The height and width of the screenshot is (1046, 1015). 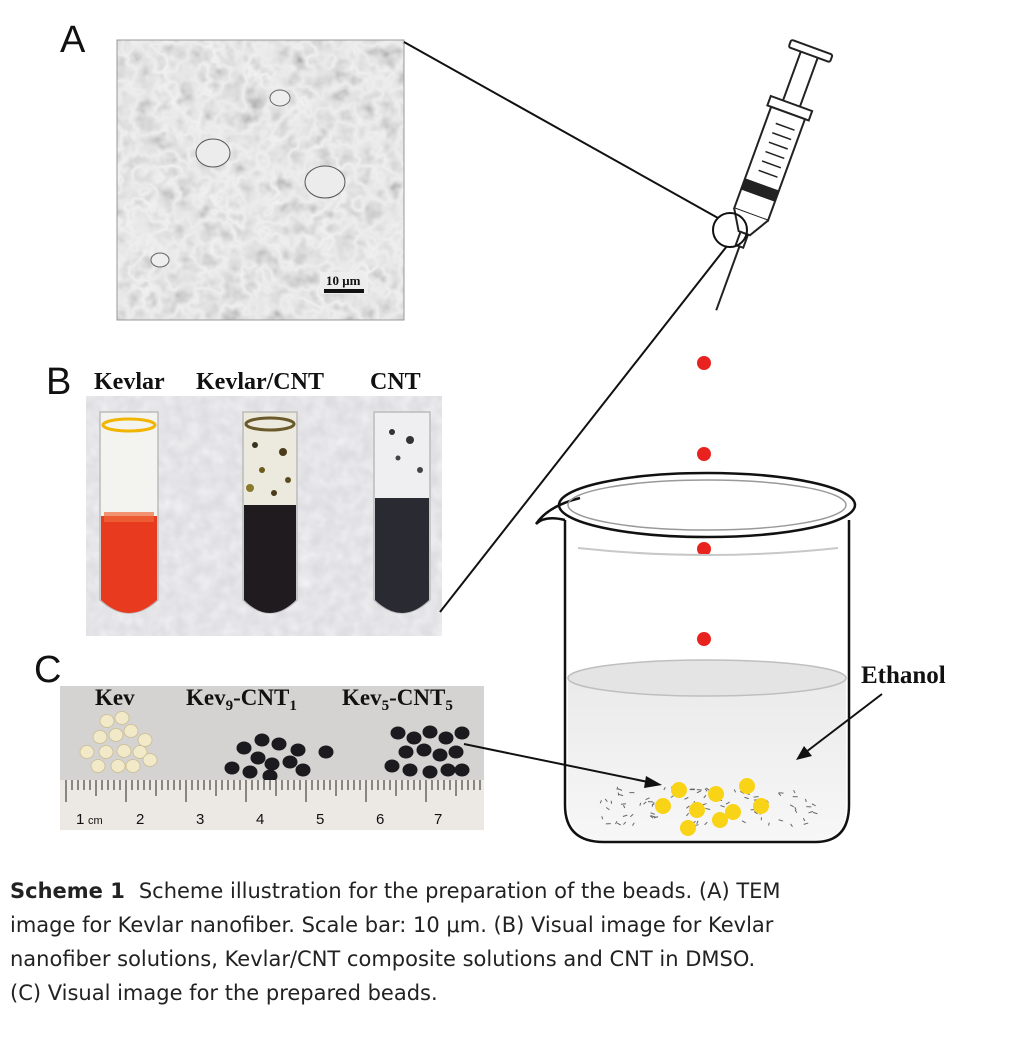 What do you see at coordinates (730, 230) in the screenshot?
I see `zoom-circle` at bounding box center [730, 230].